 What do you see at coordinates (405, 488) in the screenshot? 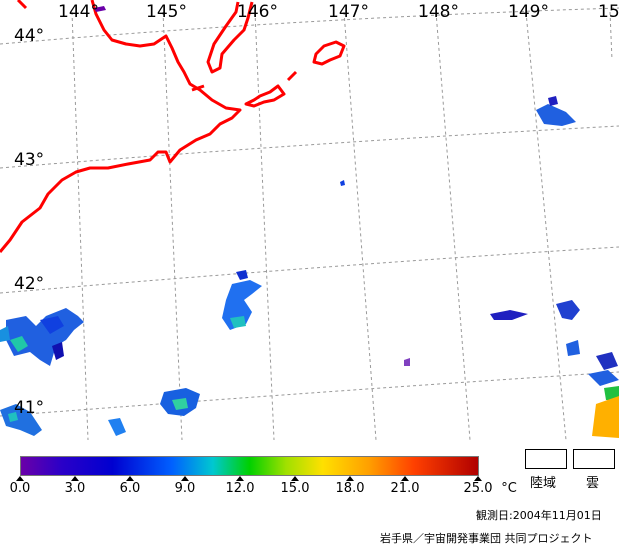
I see `colorbar-tick-label: 21.0` at bounding box center [405, 488].